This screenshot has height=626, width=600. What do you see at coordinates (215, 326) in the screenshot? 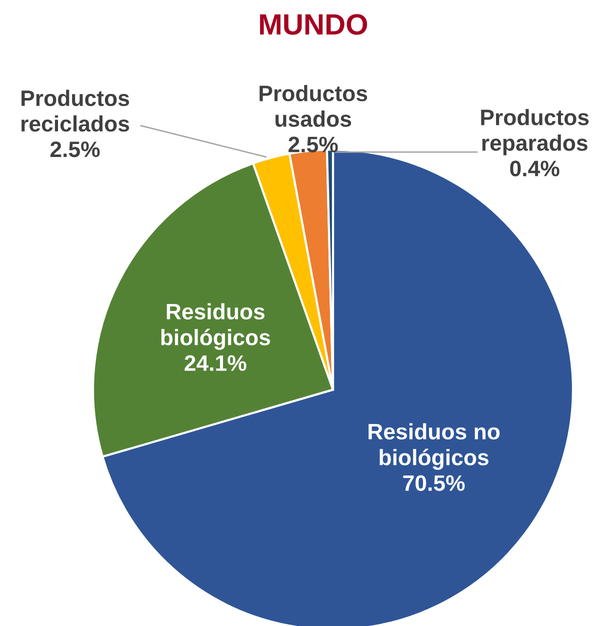
I see `slice-label: Residuos biológicos` at bounding box center [215, 326].